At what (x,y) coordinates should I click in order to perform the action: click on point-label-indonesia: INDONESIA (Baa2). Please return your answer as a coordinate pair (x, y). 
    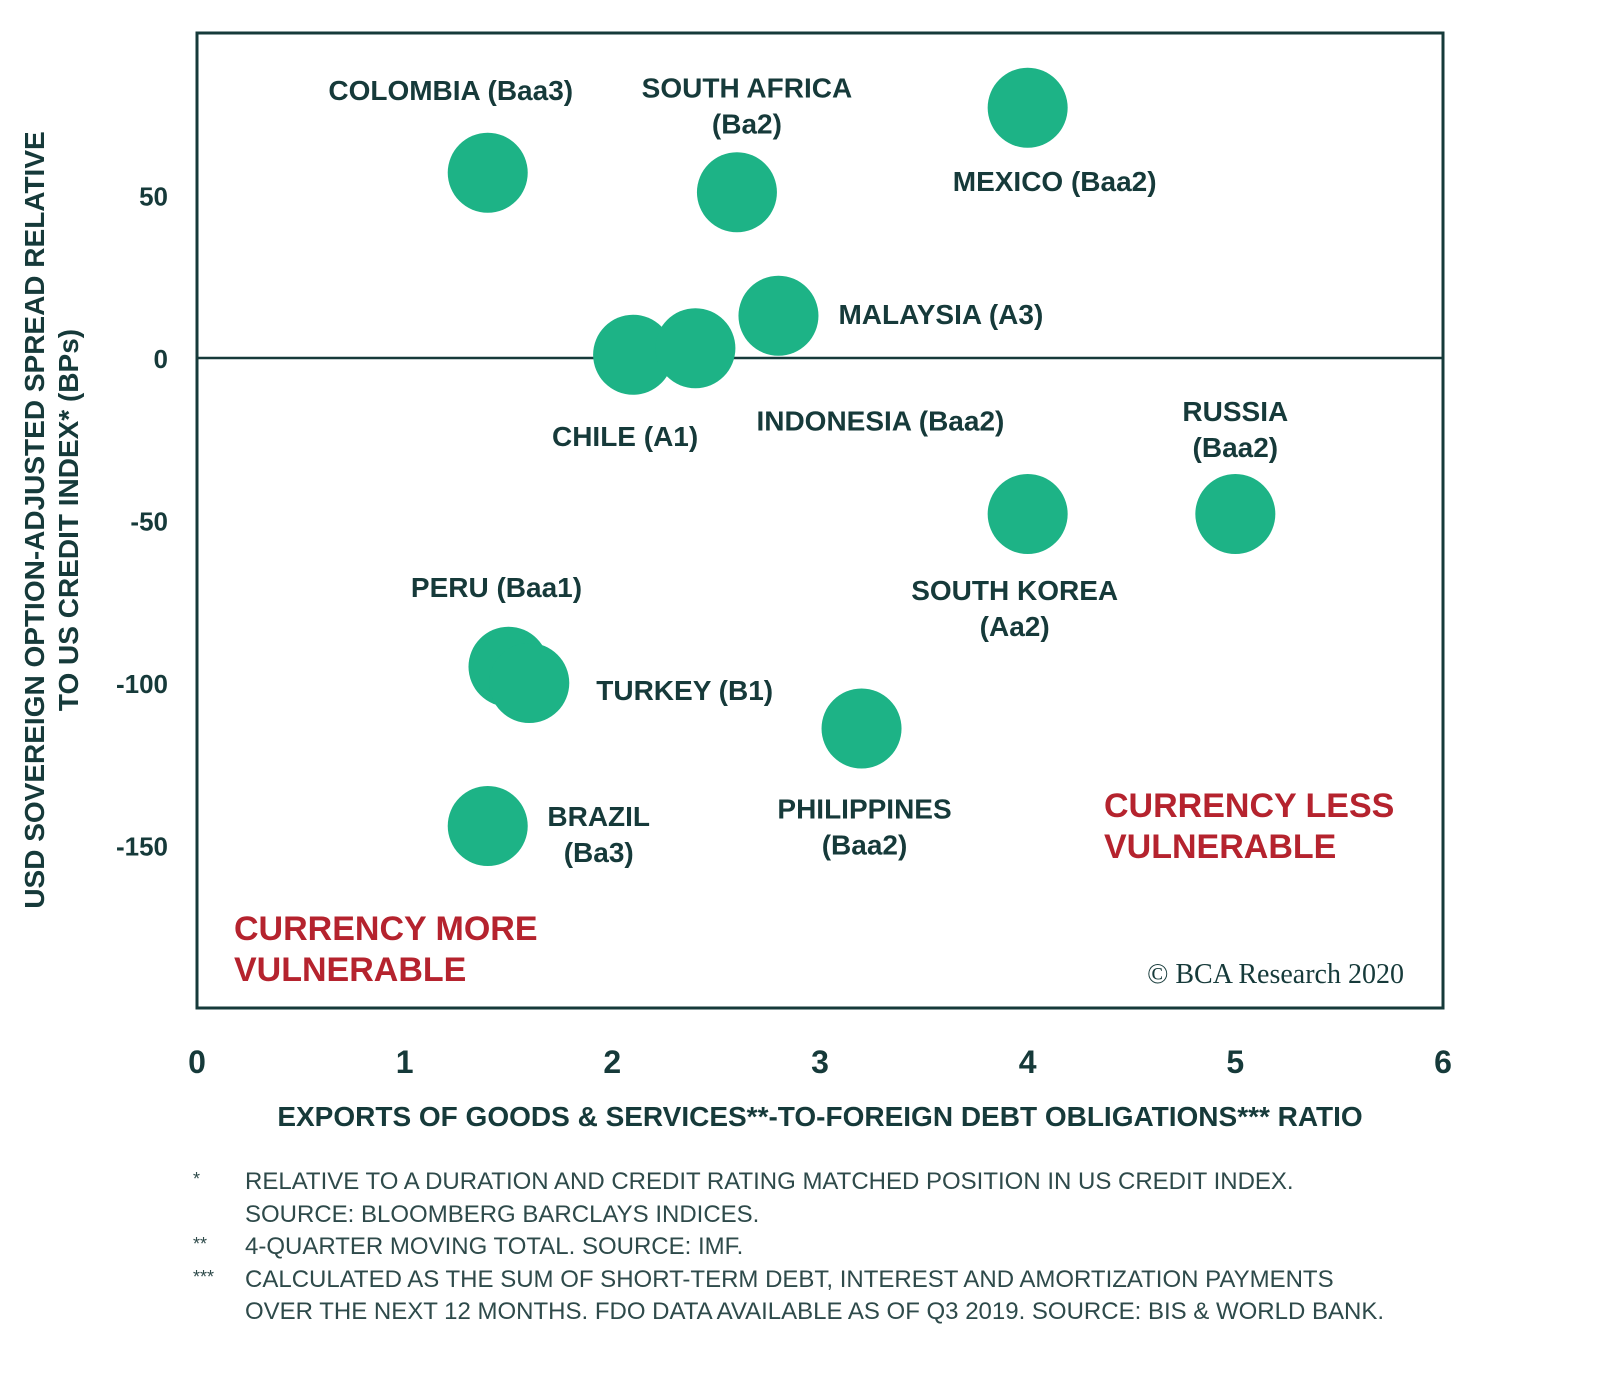
    Looking at the image, I should click on (880, 420).